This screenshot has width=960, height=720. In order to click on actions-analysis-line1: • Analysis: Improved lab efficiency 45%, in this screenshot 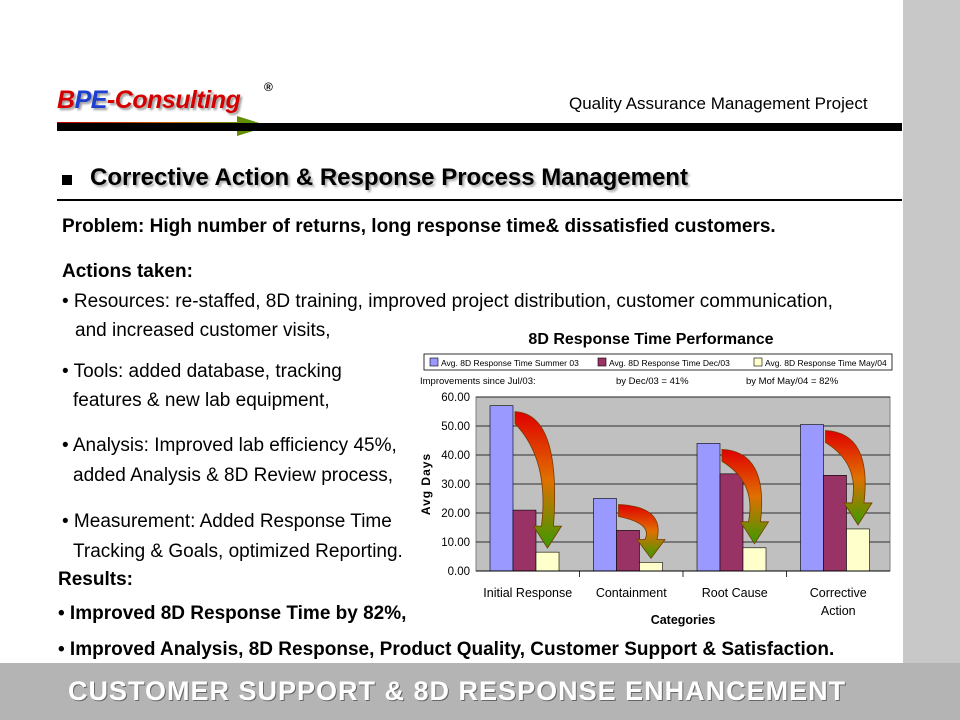, I will do `click(229, 445)`.